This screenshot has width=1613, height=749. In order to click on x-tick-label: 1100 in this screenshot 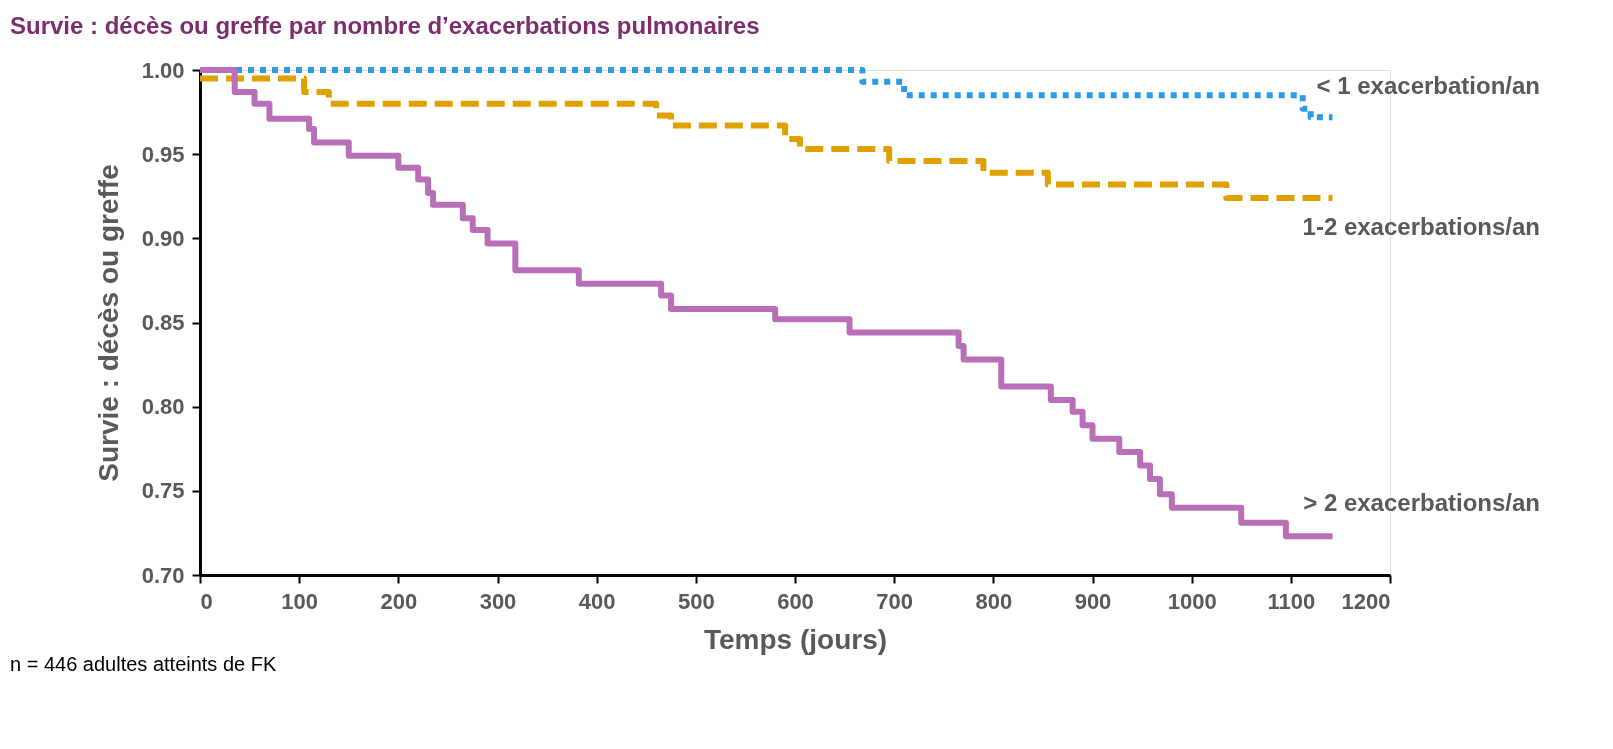, I will do `click(1291, 601)`.